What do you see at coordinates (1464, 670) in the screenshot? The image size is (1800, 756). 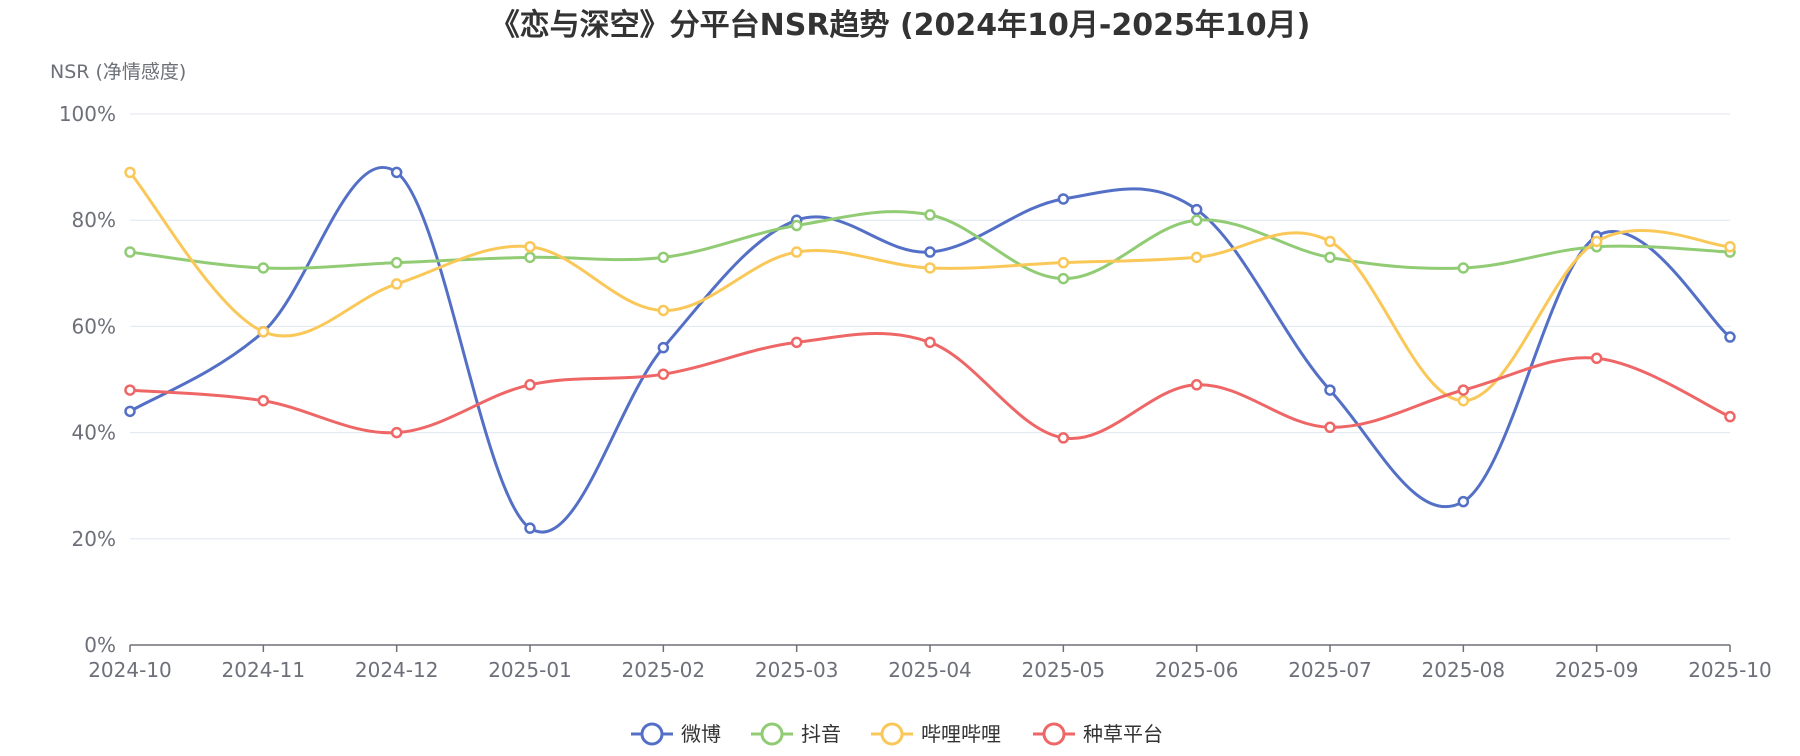 I see `x-tick-label: 2025-08` at bounding box center [1464, 670].